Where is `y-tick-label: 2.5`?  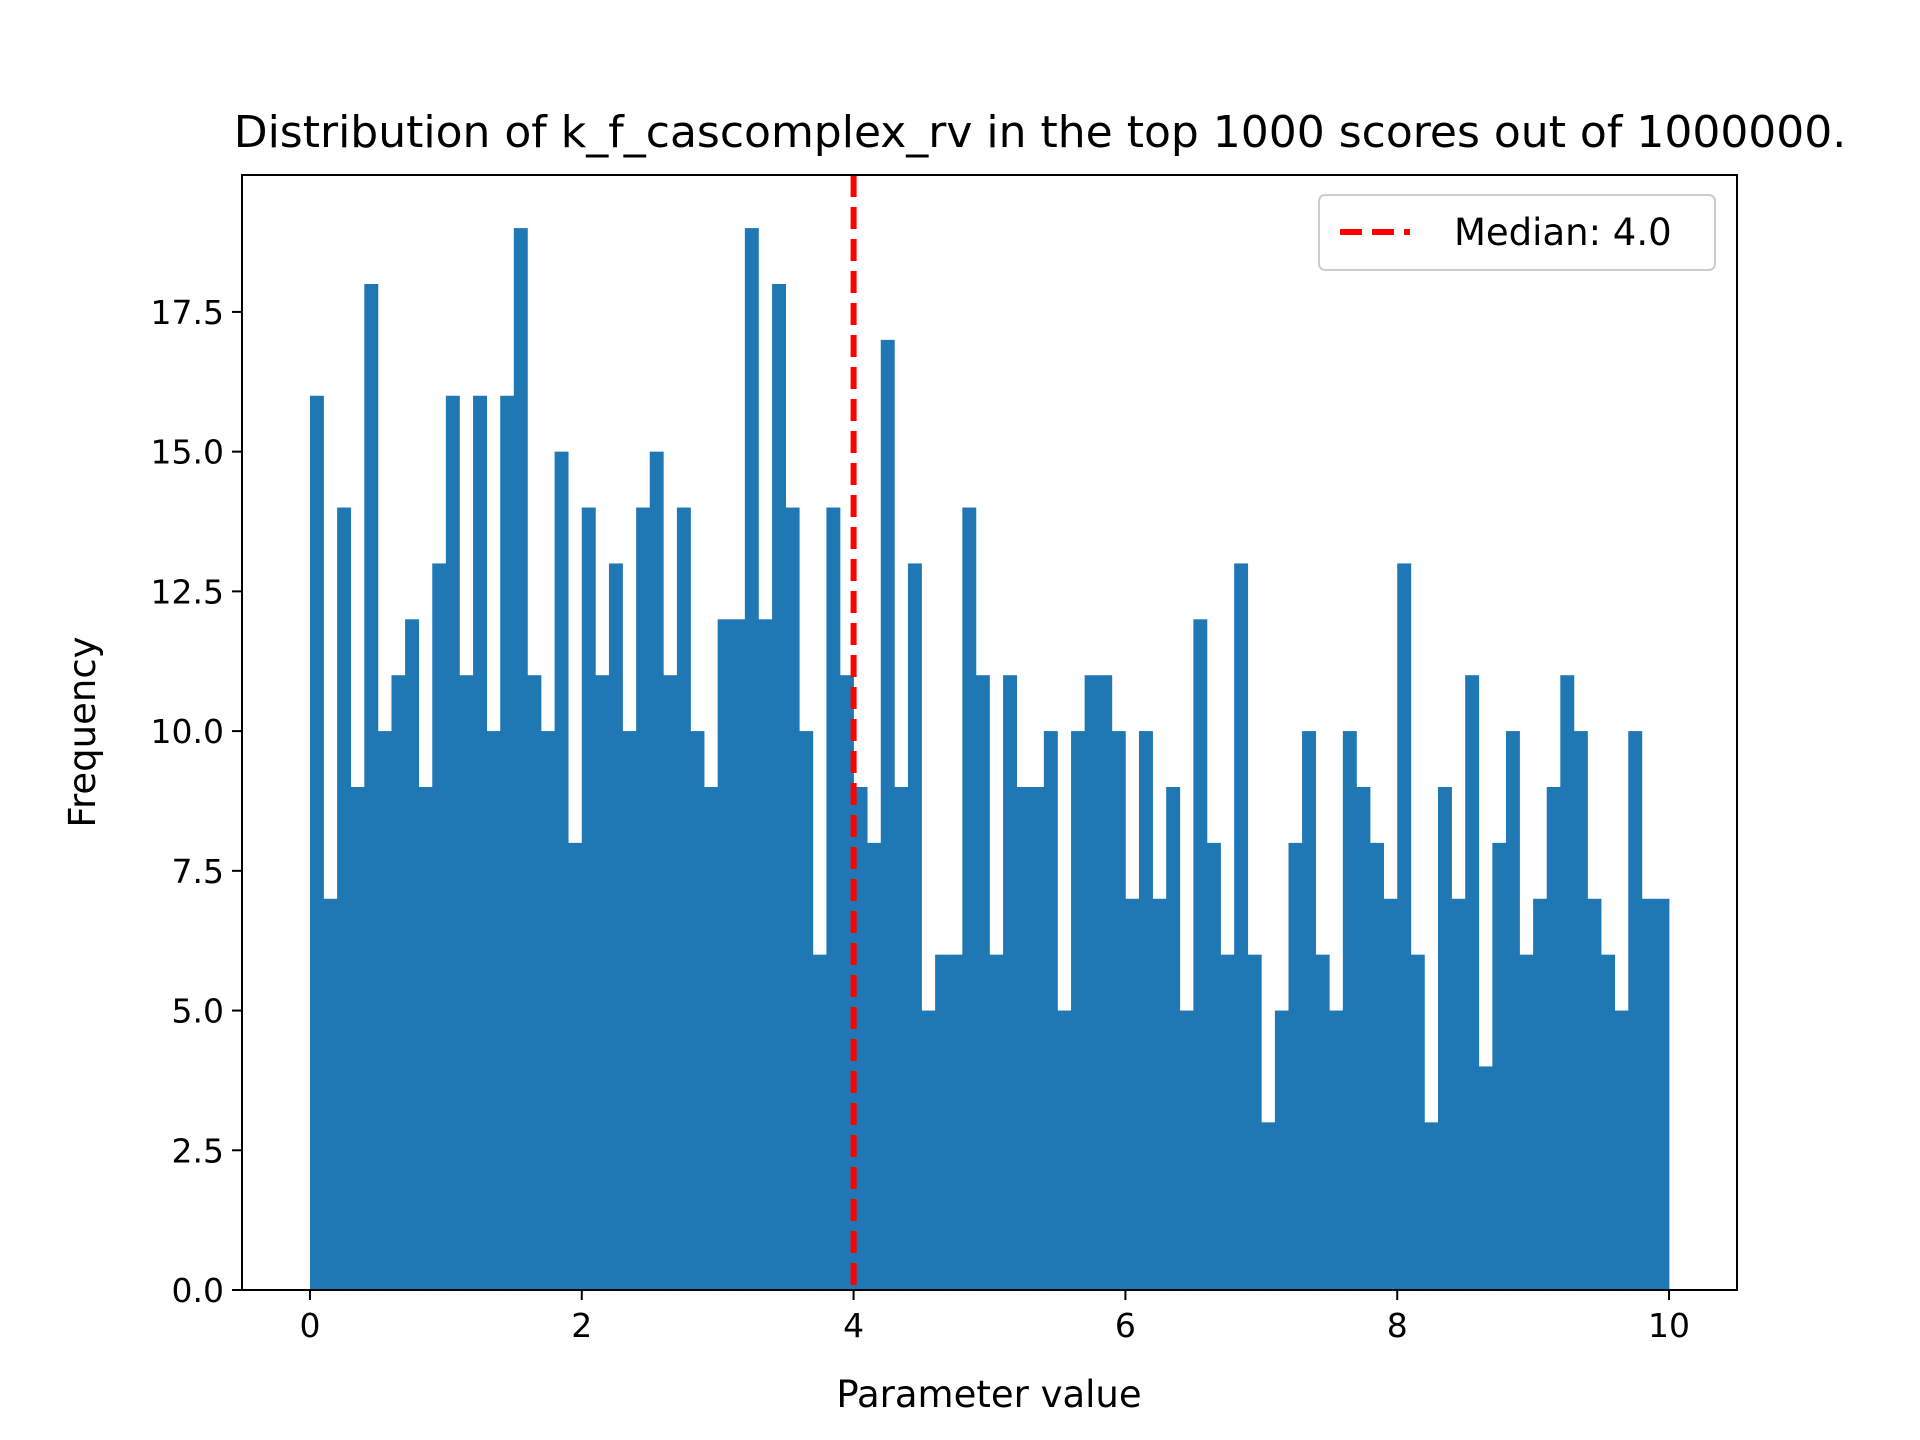
y-tick-label: 2.5 is located at coordinates (198, 1150).